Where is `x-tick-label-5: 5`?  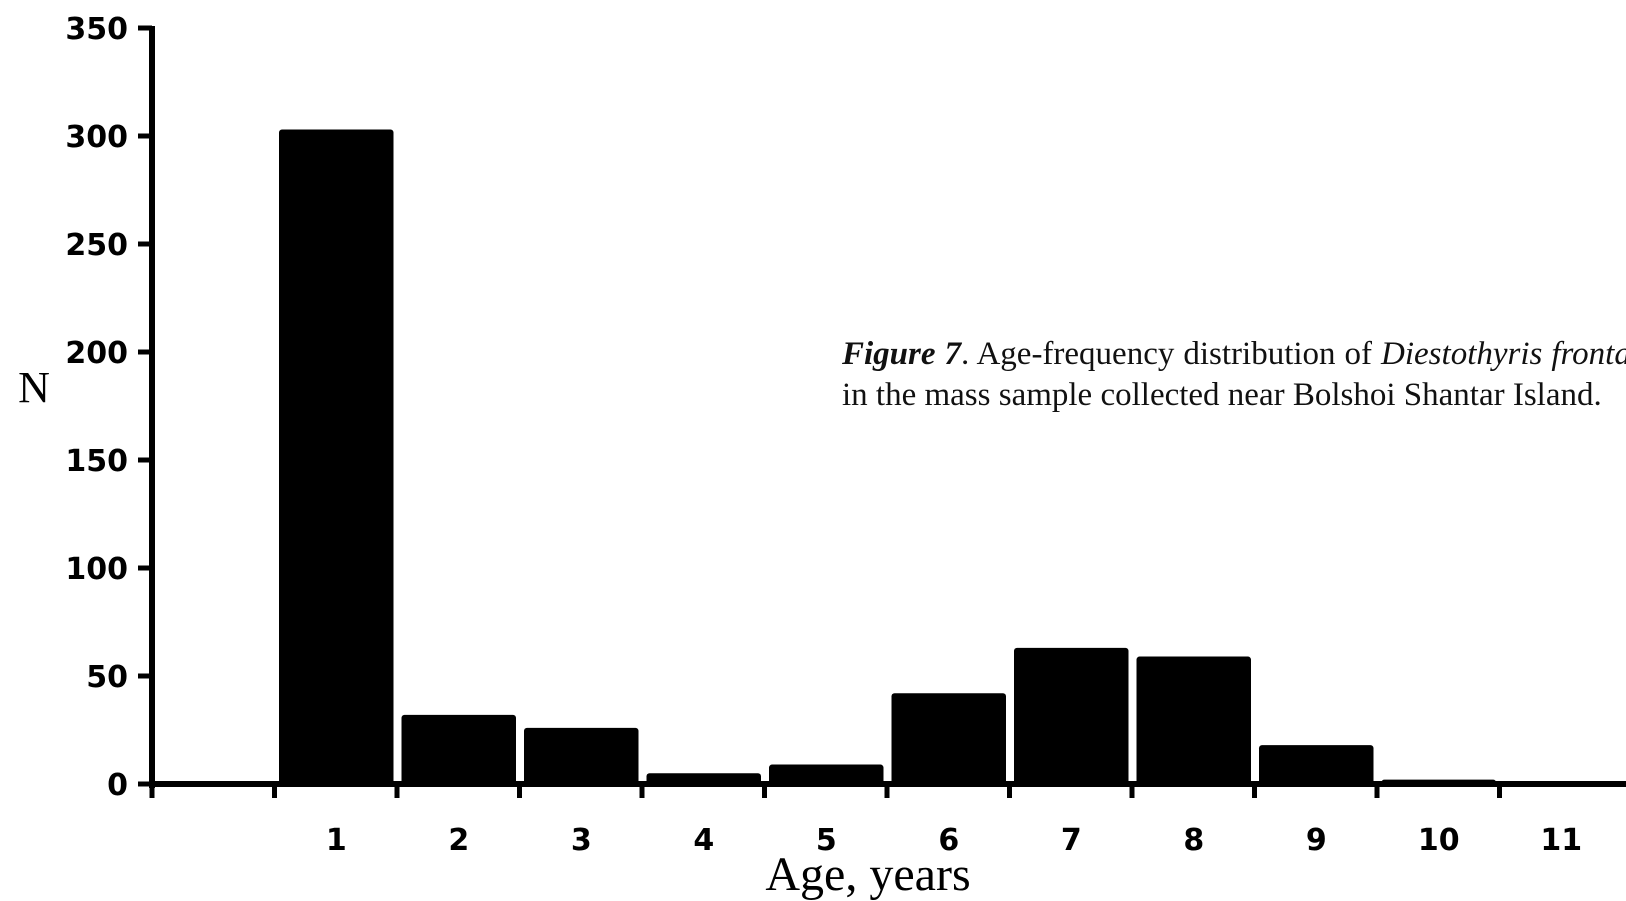 x-tick-label-5: 5 is located at coordinates (826, 840).